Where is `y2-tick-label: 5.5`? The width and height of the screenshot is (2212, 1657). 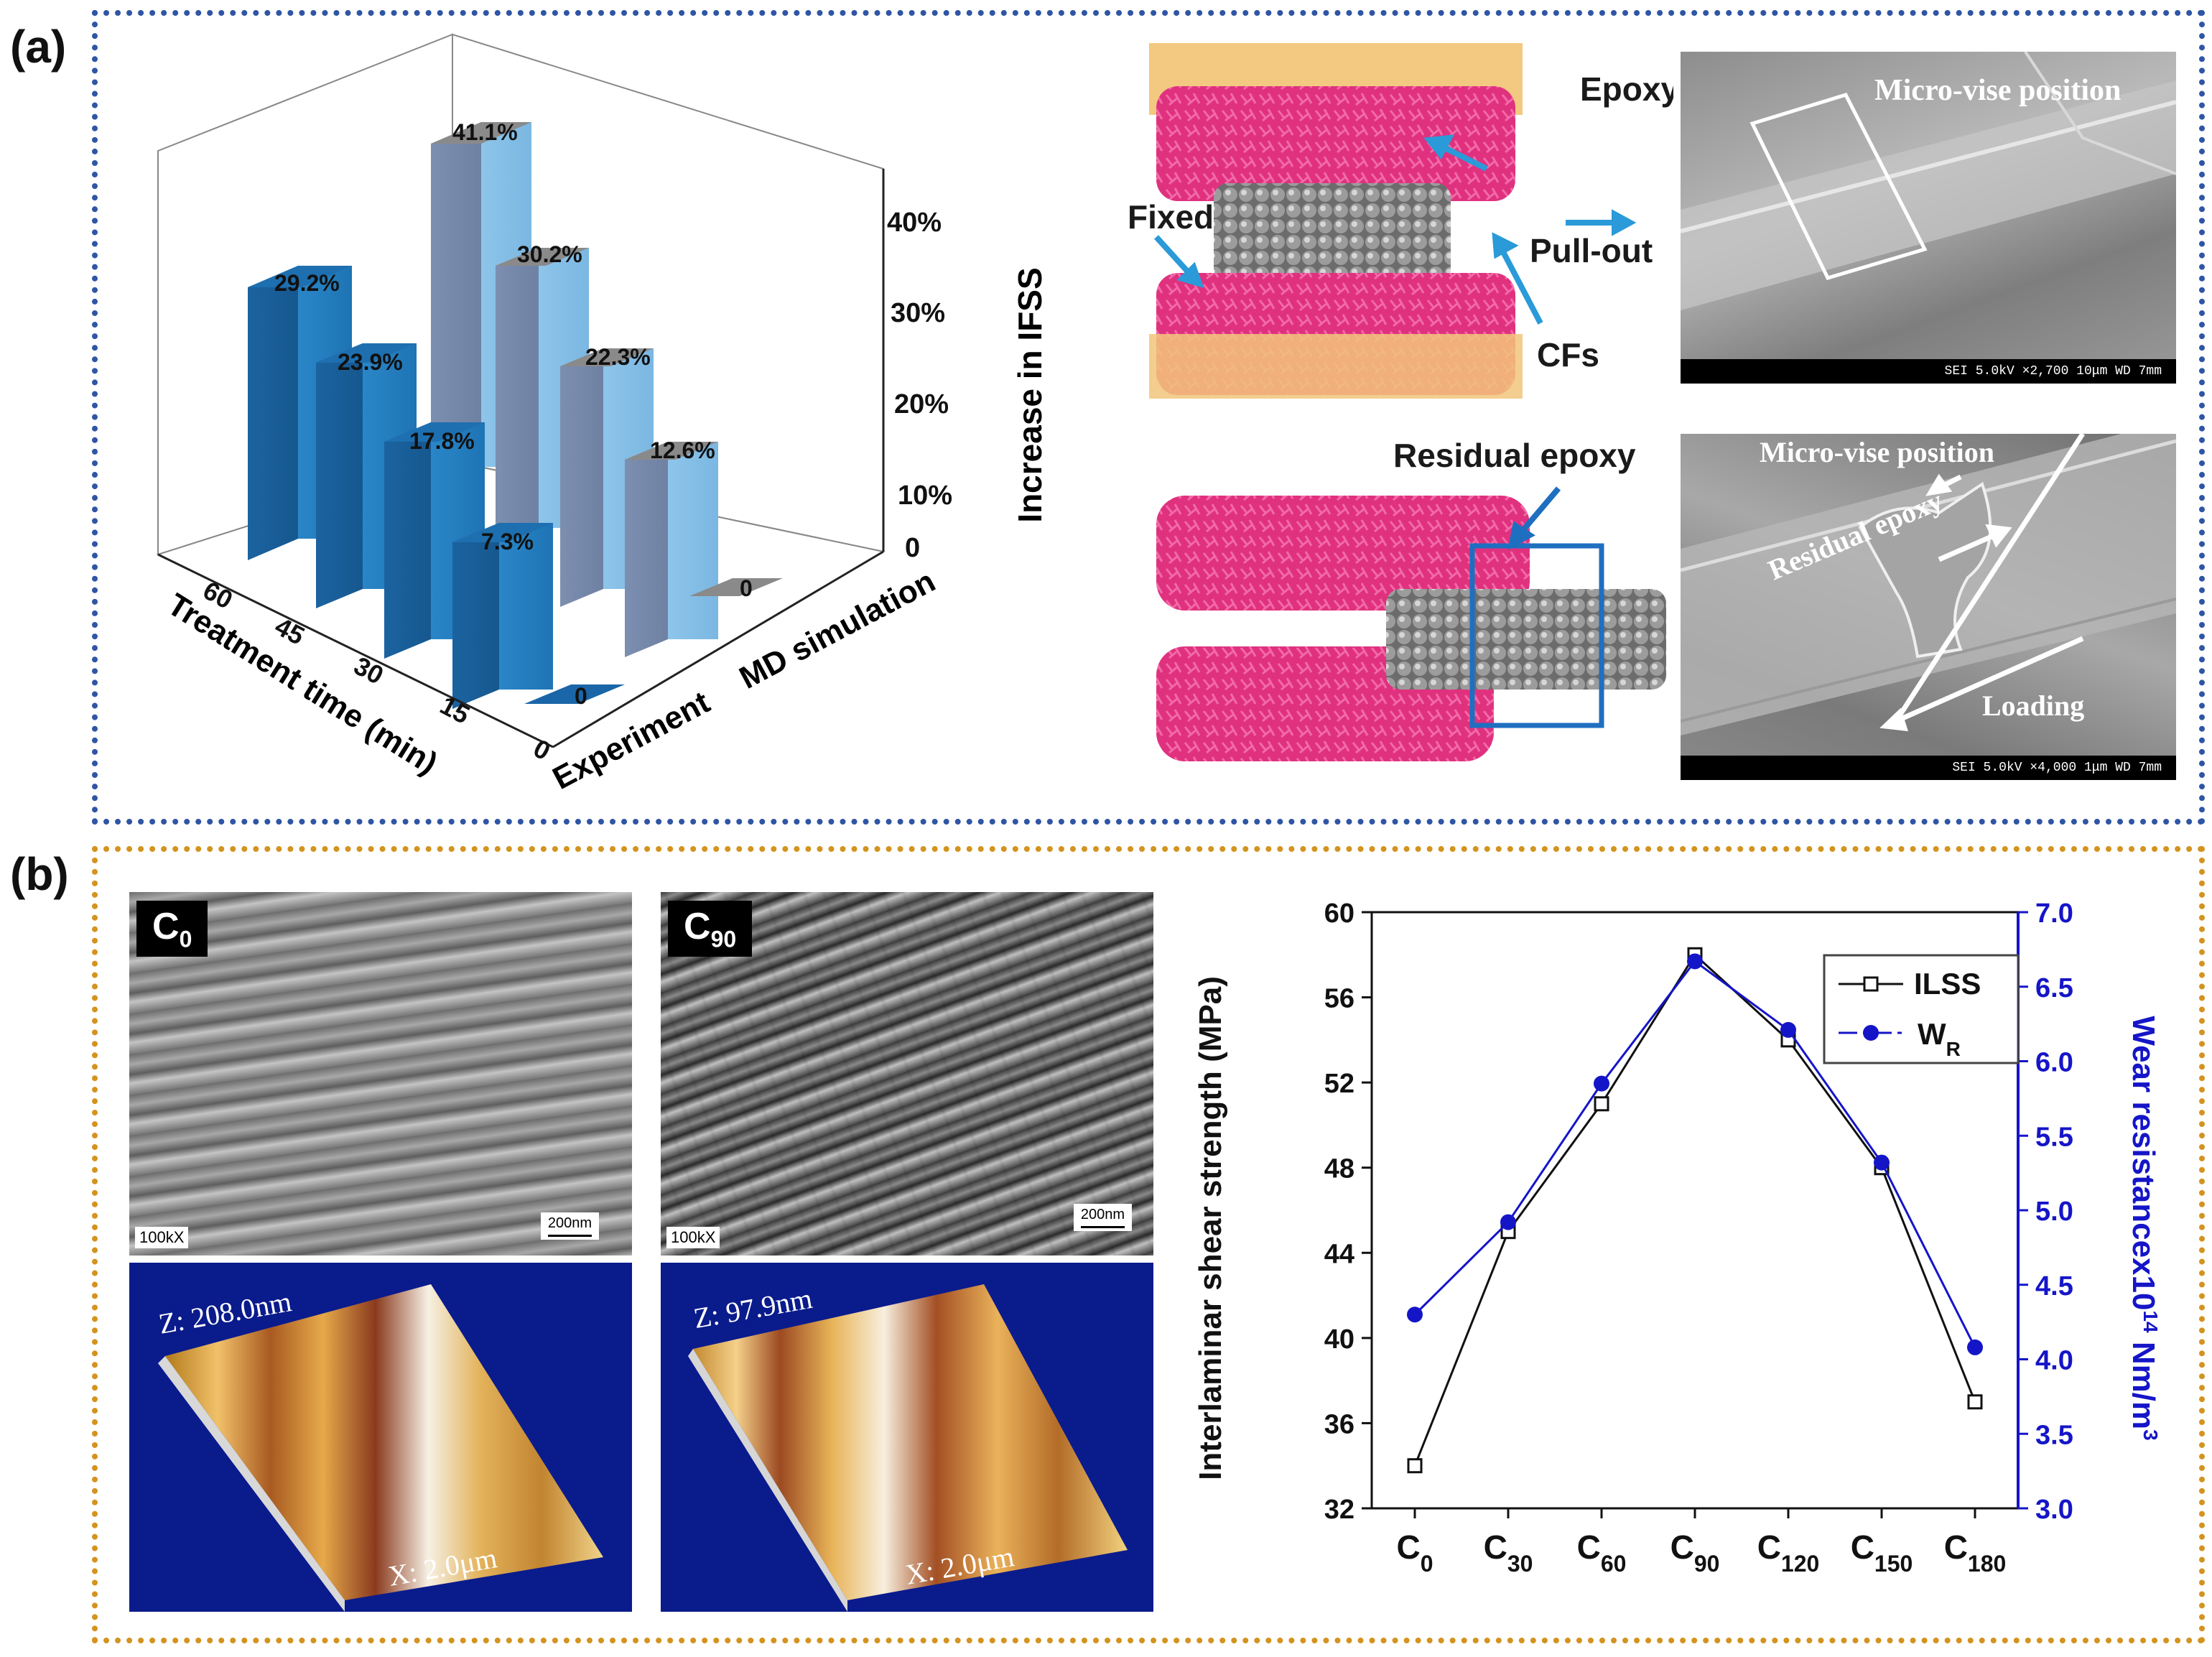 y2-tick-label: 5.5 is located at coordinates (2054, 1137).